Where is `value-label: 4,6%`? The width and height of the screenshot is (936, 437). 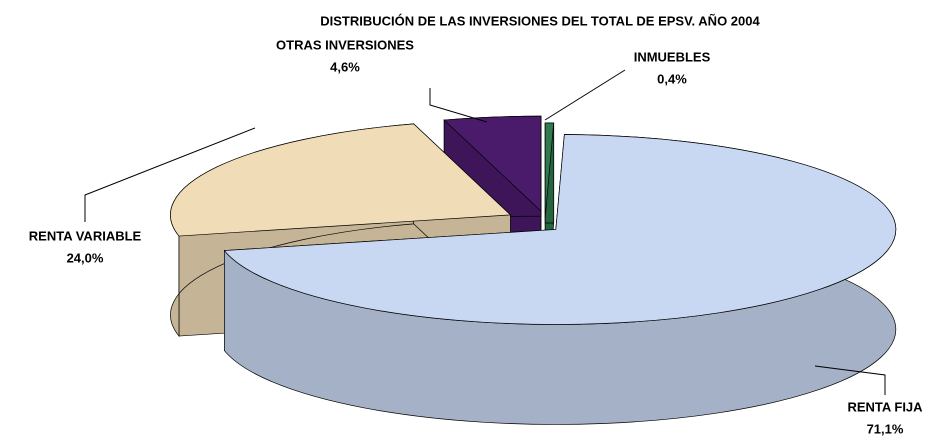 value-label: 4,6% is located at coordinates (345, 66).